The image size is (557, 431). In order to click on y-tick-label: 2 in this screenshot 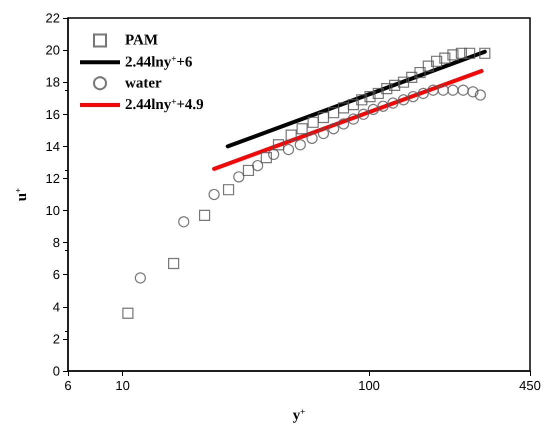, I will do `click(56, 338)`.